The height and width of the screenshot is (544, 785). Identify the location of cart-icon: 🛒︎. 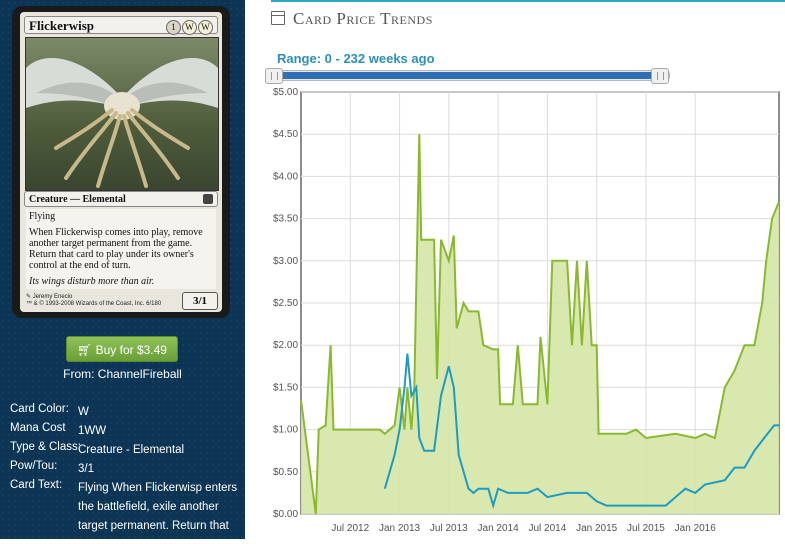
(85, 350).